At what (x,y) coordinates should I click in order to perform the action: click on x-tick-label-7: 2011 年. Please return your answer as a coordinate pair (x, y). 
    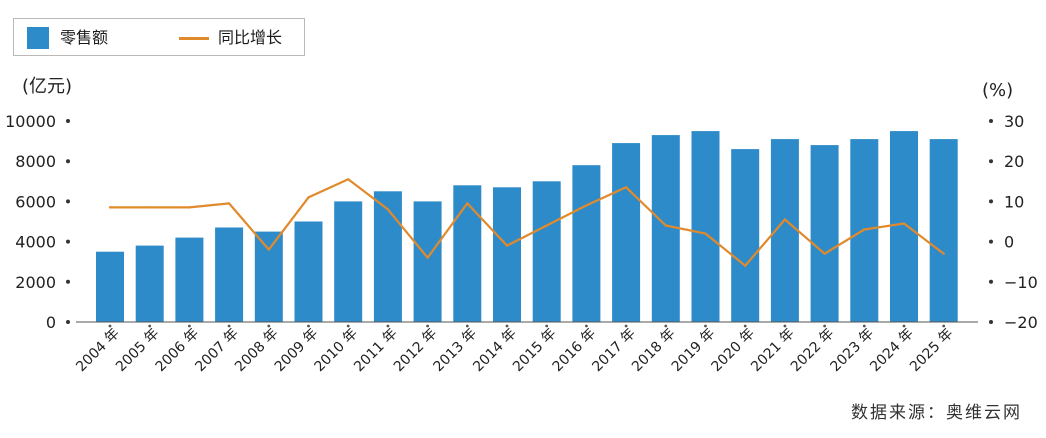
    Looking at the image, I should click on (376, 351).